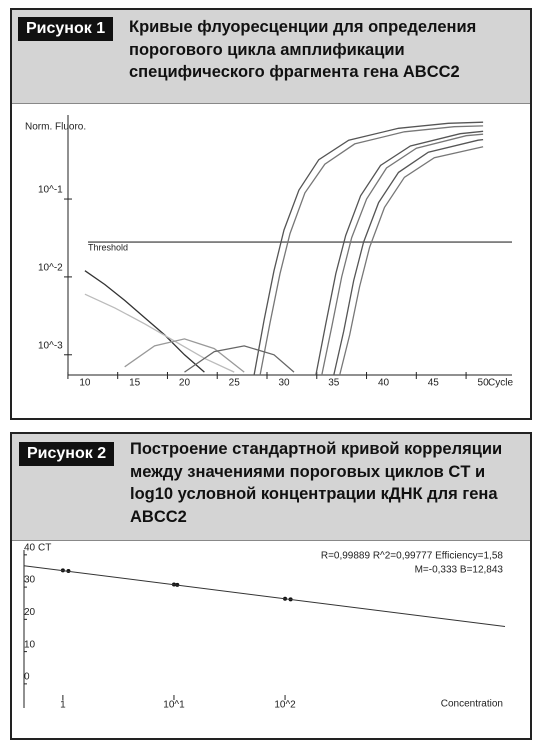  Describe the element at coordinates (85, 383) in the screenshot. I see `x-tick-label: 10` at that location.